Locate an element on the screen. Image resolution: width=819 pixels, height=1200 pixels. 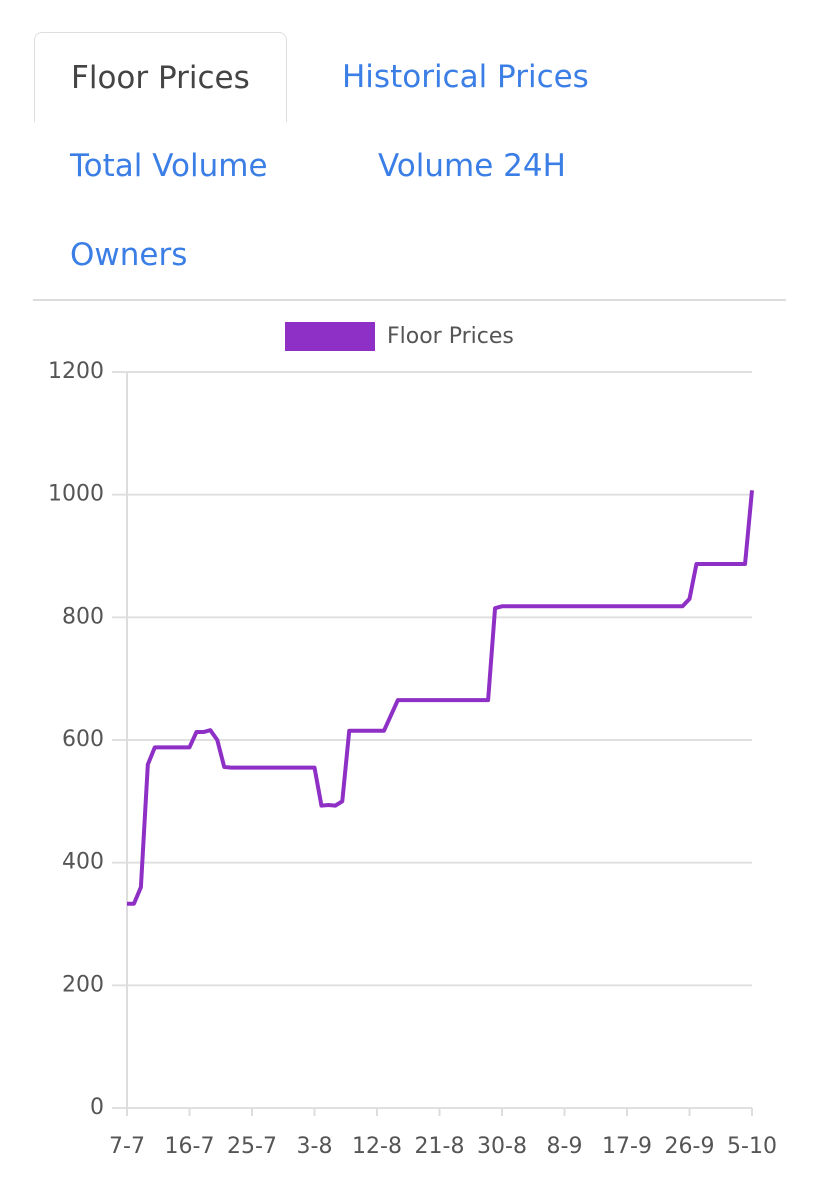
x-tick-label: 16-7 is located at coordinates (190, 1146).